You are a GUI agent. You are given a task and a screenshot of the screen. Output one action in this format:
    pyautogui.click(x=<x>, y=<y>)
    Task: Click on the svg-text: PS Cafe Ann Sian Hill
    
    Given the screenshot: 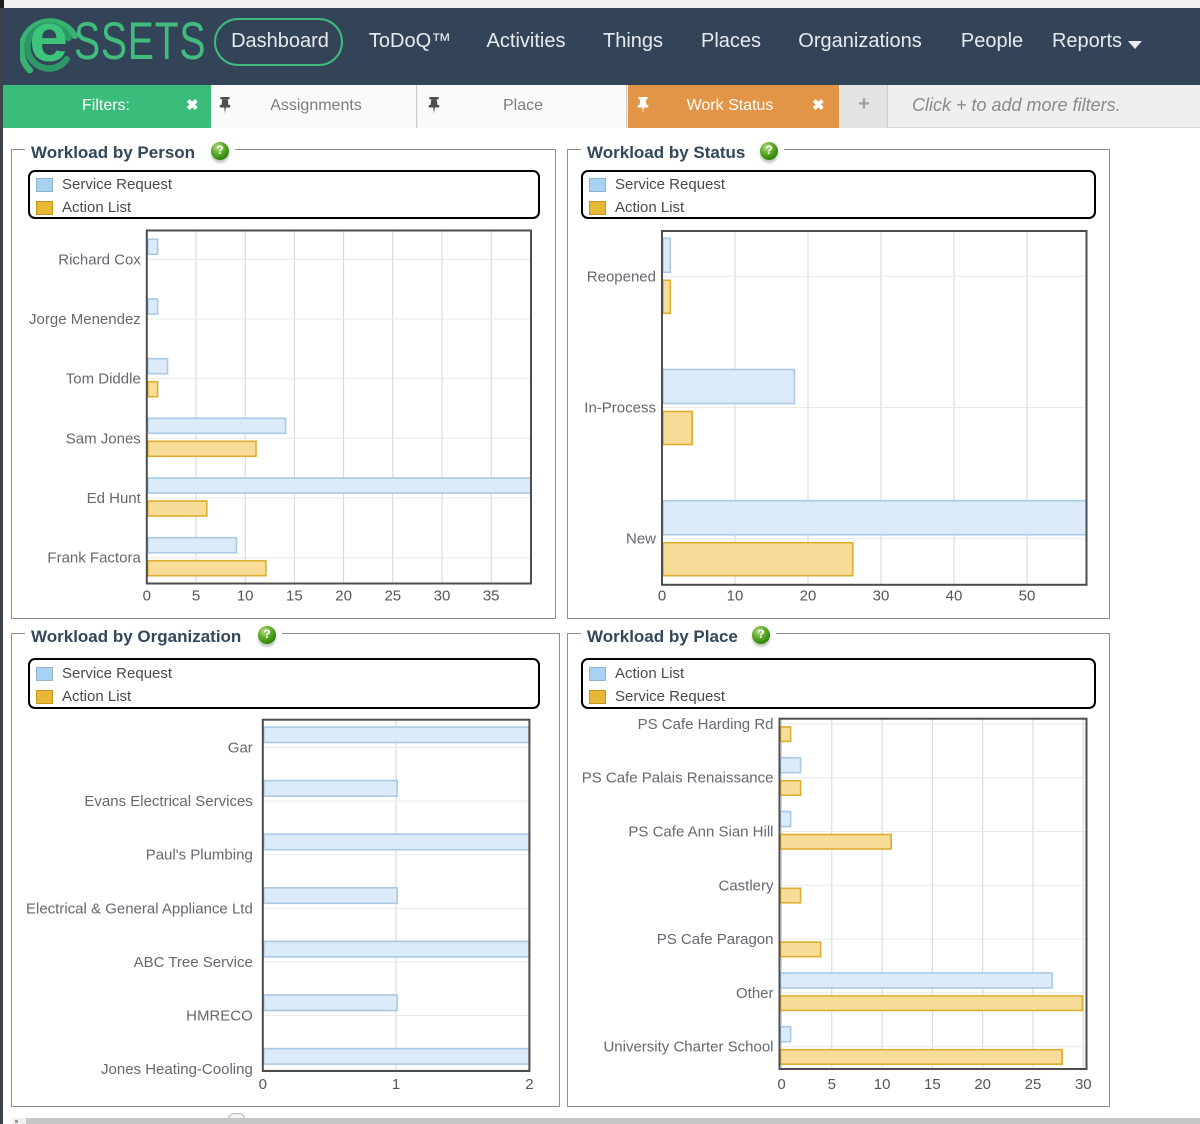 What is the action you would take?
    pyautogui.click(x=700, y=832)
    